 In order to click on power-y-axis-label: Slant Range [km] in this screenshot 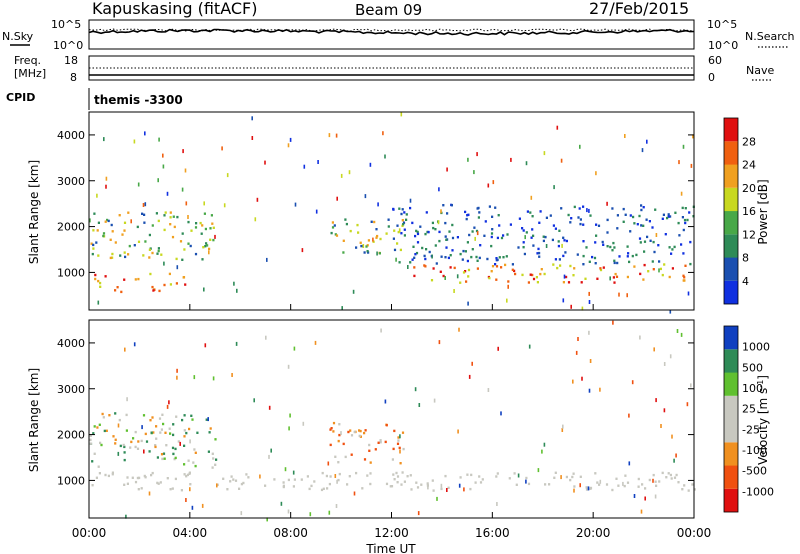, I will do `click(34, 212)`.